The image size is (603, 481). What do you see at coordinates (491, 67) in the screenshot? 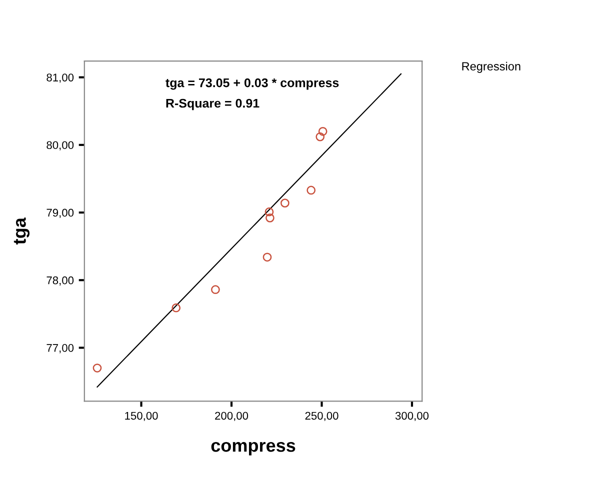
I see `text: Regression` at bounding box center [491, 67].